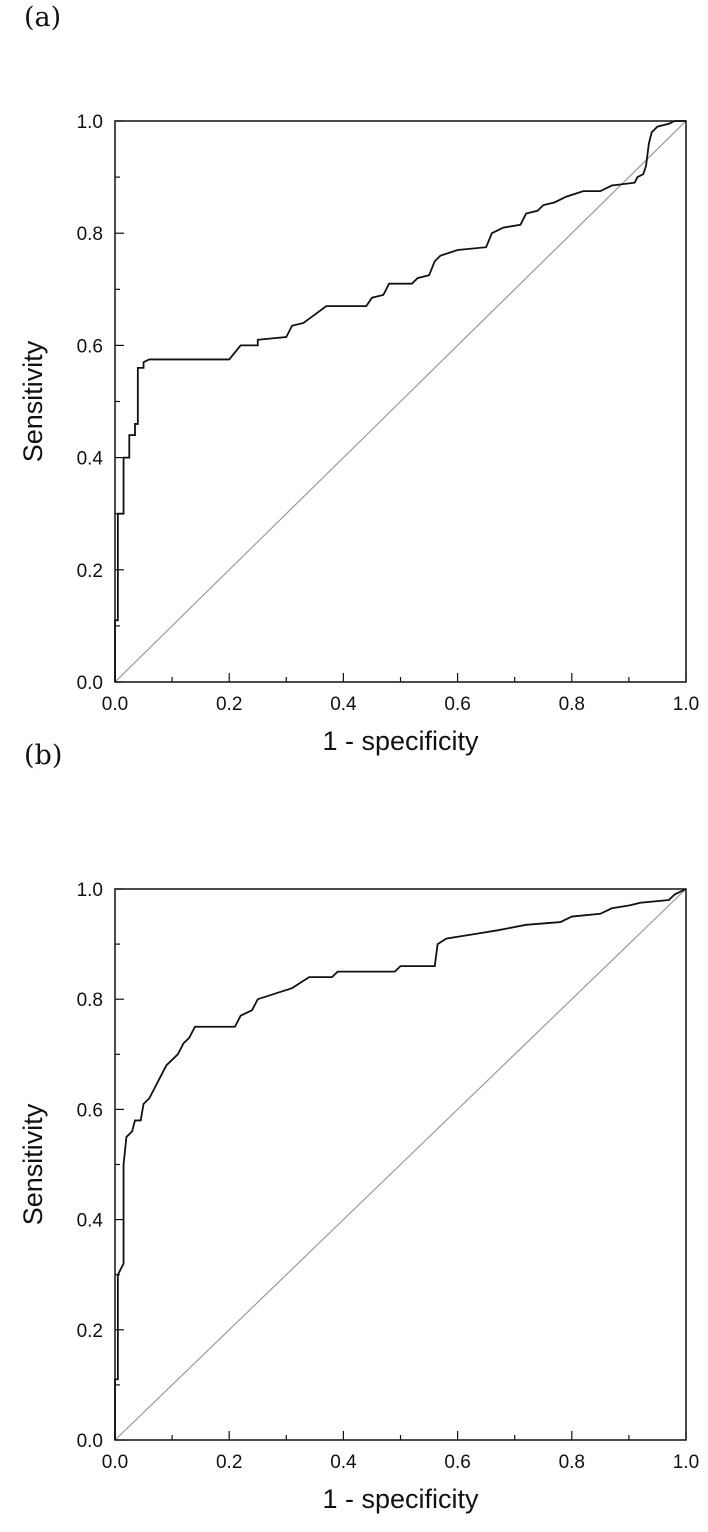  What do you see at coordinates (43, 17) in the screenshot?
I see `panel-label-a: (a)` at bounding box center [43, 17].